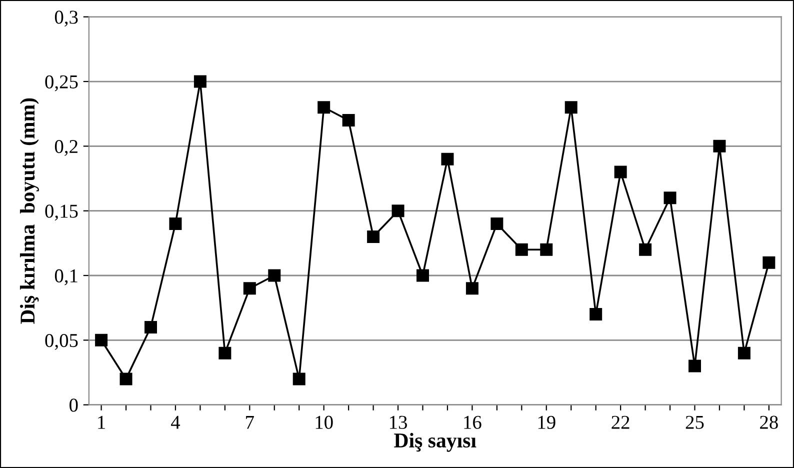  Describe the element at coordinates (250, 422) in the screenshot. I see `x-tick-label: 7` at that location.